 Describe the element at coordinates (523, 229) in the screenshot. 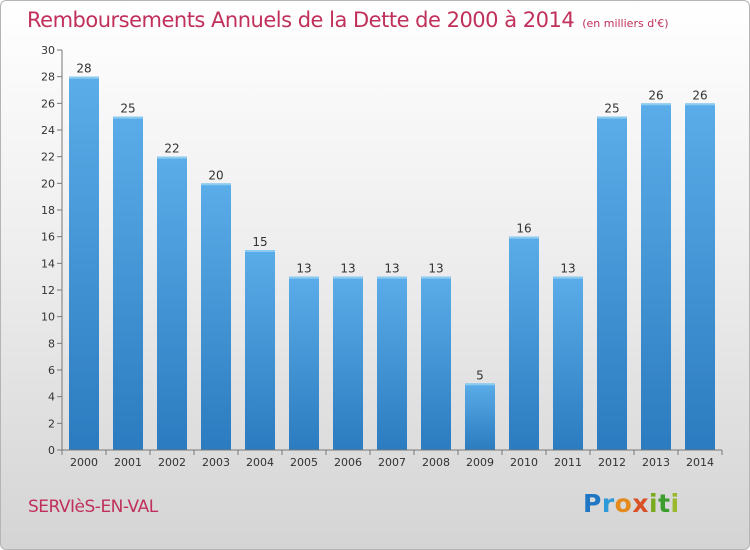

I see `data-label: 16` at that location.